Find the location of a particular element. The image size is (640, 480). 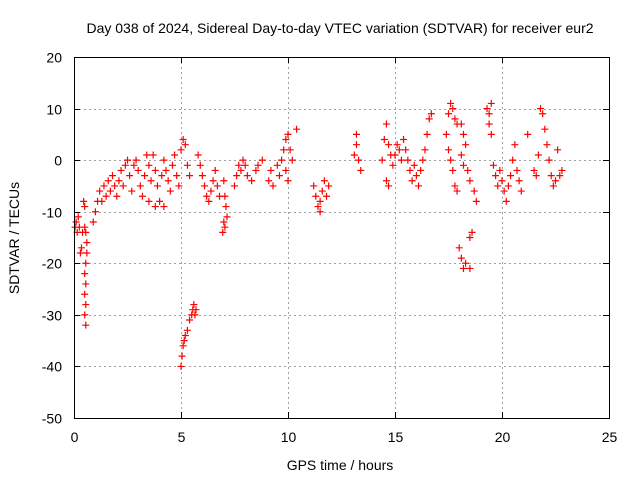

x-tick-labels: 0 5 10 15 20 25 is located at coordinates (344, 437).